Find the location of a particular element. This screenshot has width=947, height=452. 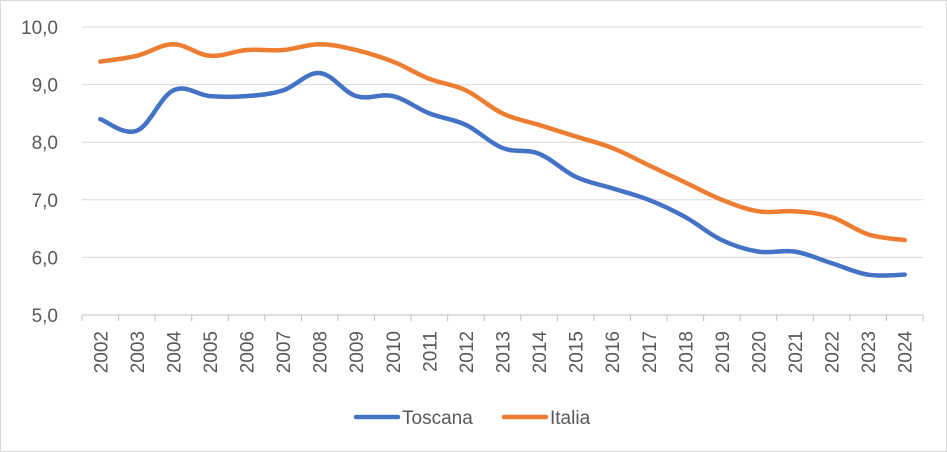

x-tick-label: 2010 is located at coordinates (394, 352).